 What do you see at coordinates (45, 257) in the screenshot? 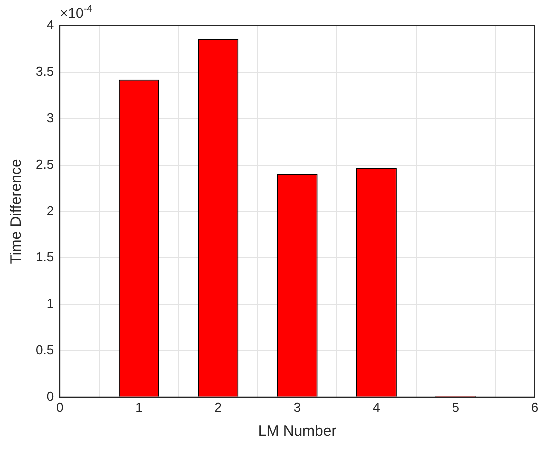
I see `y-tick-label: 1.5` at bounding box center [45, 257].